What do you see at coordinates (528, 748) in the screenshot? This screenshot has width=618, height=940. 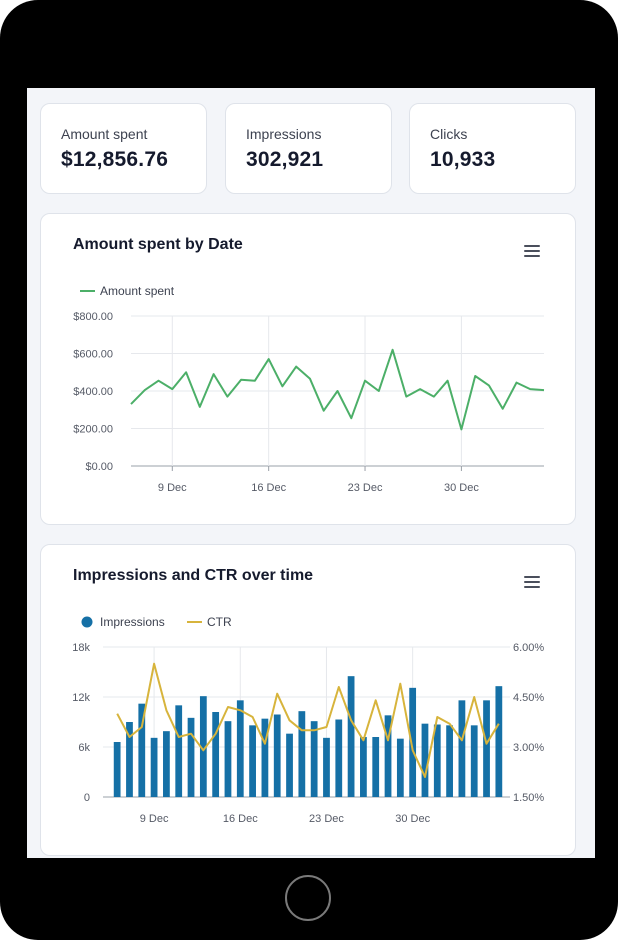 I see `y-right-tick-label: 3.00%` at bounding box center [528, 748].